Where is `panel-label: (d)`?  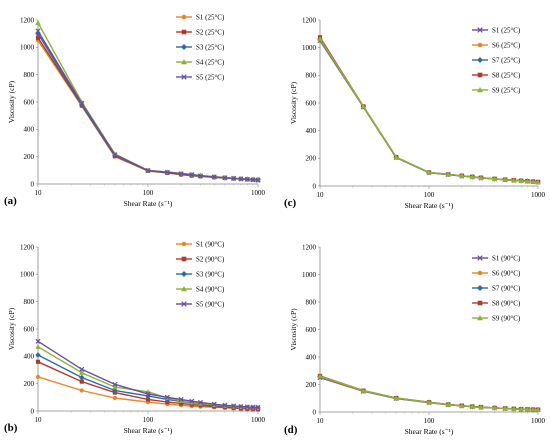 panel-label: (d) is located at coordinates (291, 430).